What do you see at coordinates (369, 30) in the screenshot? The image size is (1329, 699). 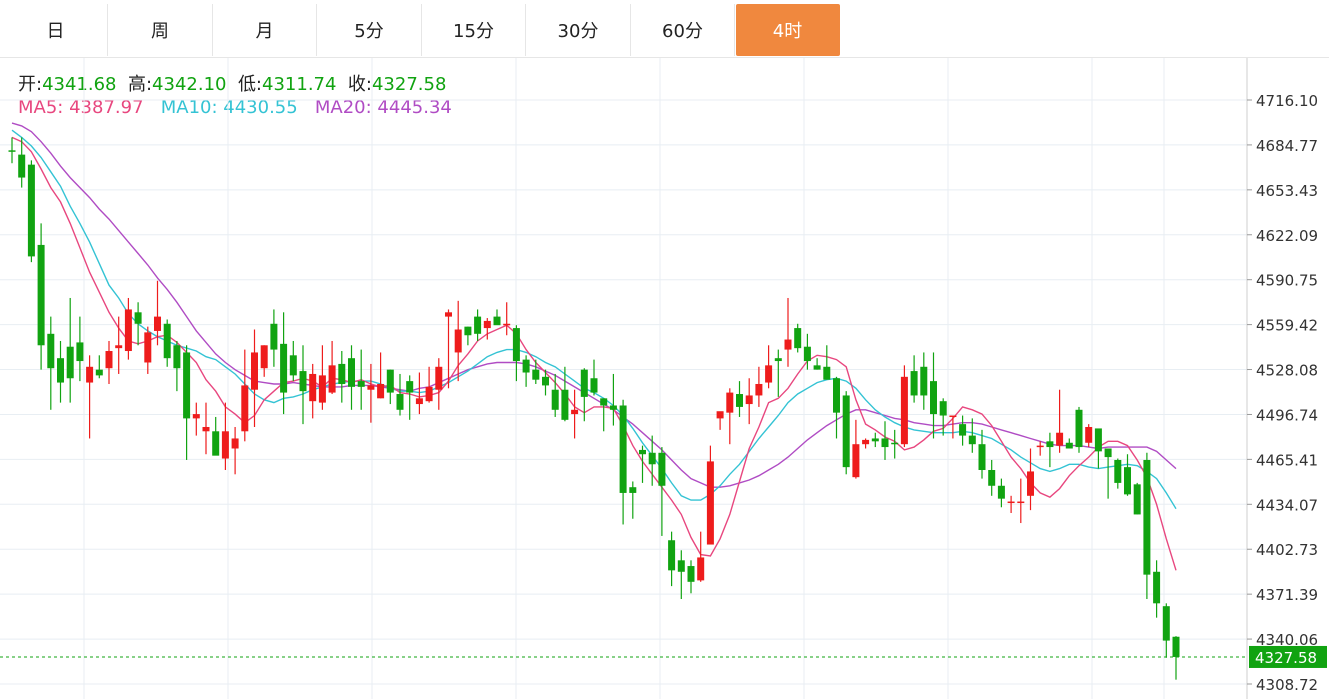 I see `tab-4: 5分` at bounding box center [369, 30].